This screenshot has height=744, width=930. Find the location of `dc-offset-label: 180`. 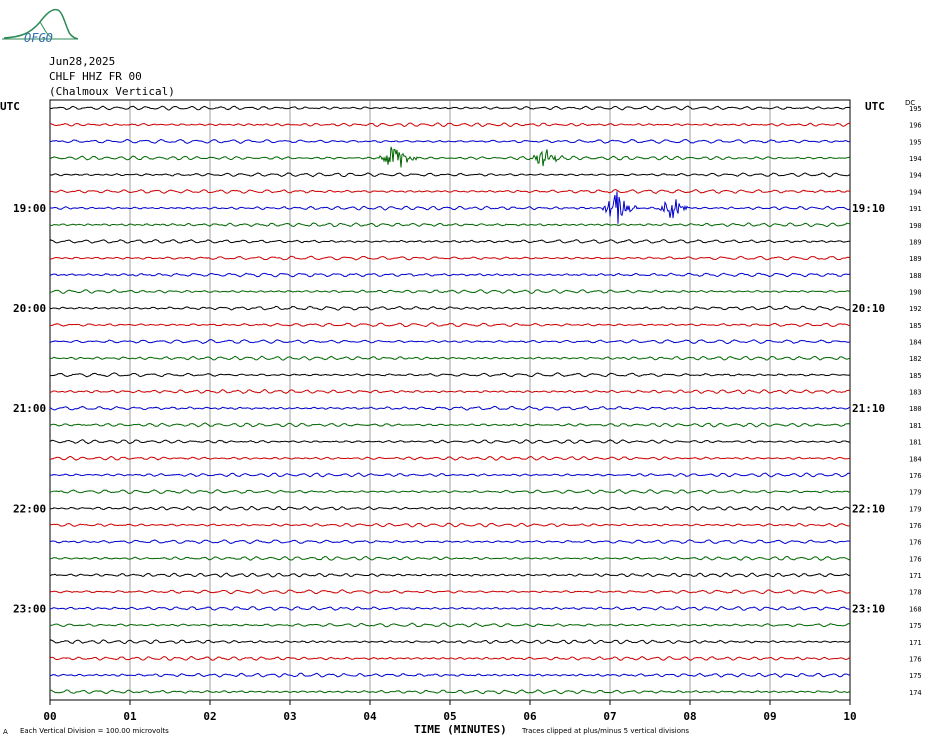

dc-offset-label: 180 is located at coordinates (915, 409).